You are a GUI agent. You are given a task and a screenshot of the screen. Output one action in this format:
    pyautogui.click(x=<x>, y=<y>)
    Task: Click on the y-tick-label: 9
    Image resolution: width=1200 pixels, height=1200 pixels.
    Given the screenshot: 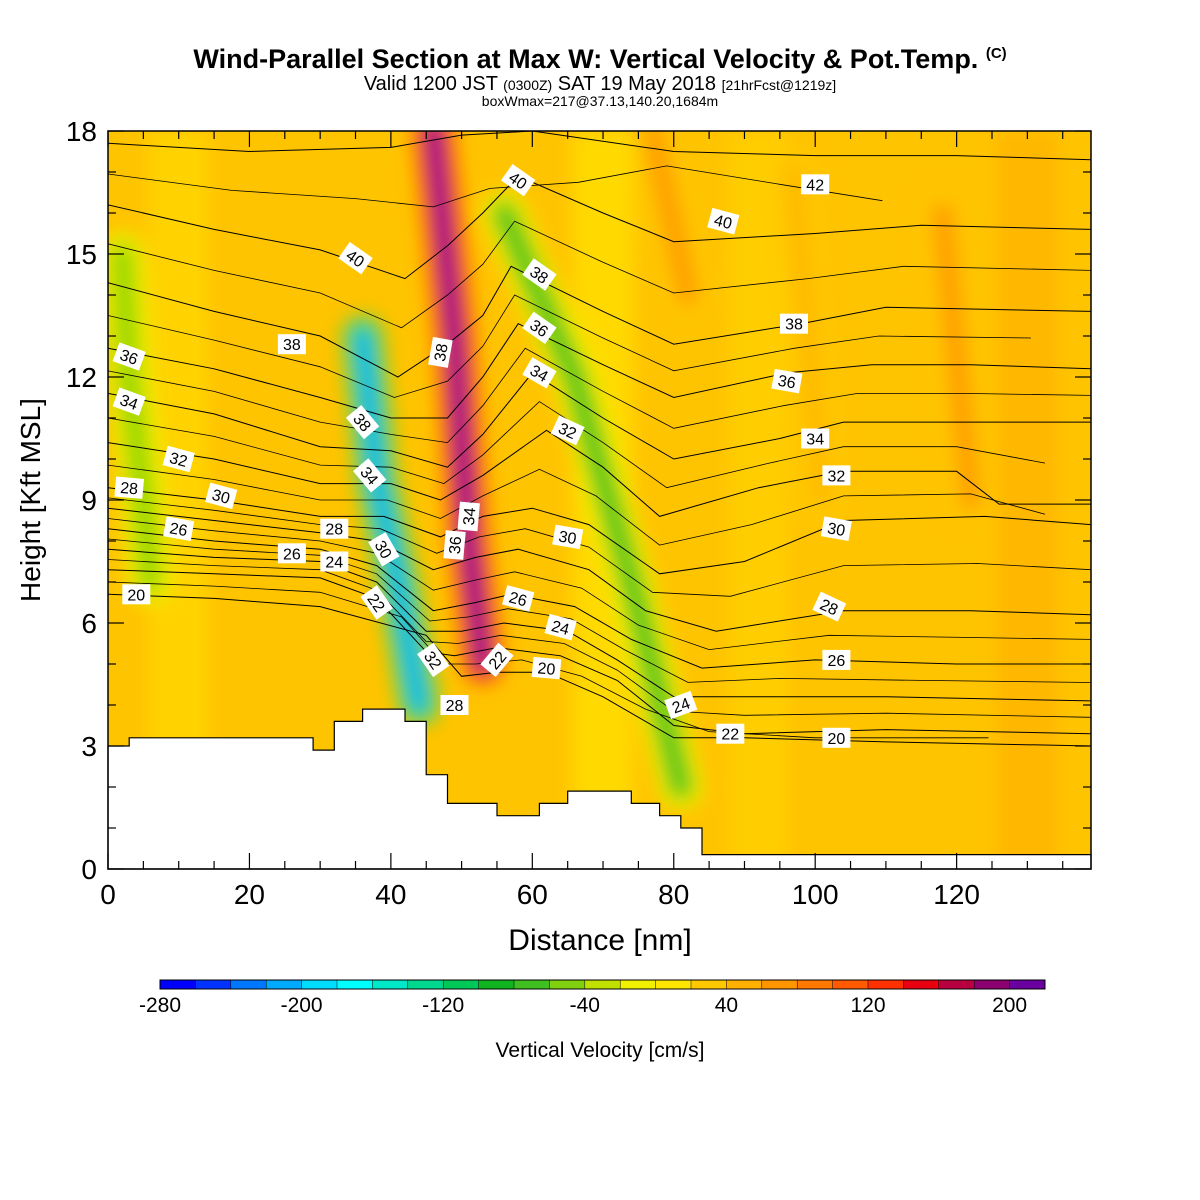 What is the action you would take?
    pyautogui.click(x=89, y=500)
    